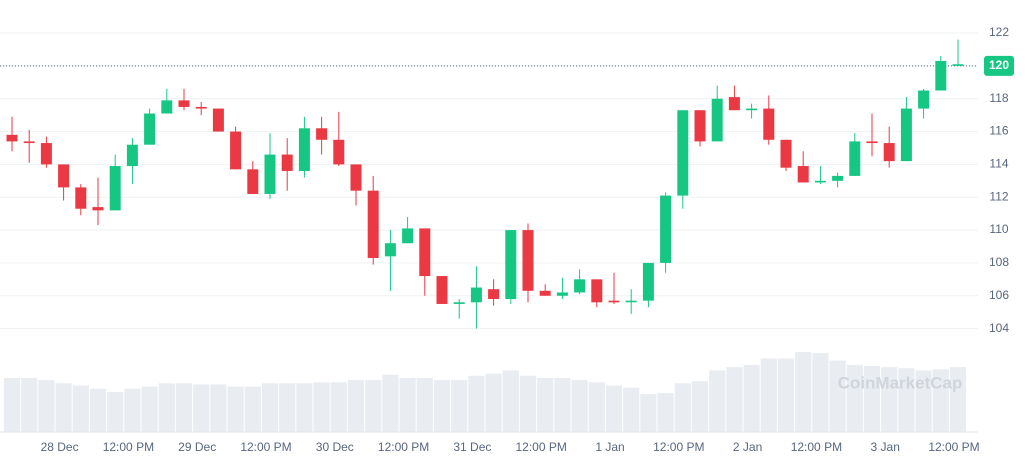 This screenshot has width=1034, height=474. I want to click on y-tick-label: 114, so click(998, 164).